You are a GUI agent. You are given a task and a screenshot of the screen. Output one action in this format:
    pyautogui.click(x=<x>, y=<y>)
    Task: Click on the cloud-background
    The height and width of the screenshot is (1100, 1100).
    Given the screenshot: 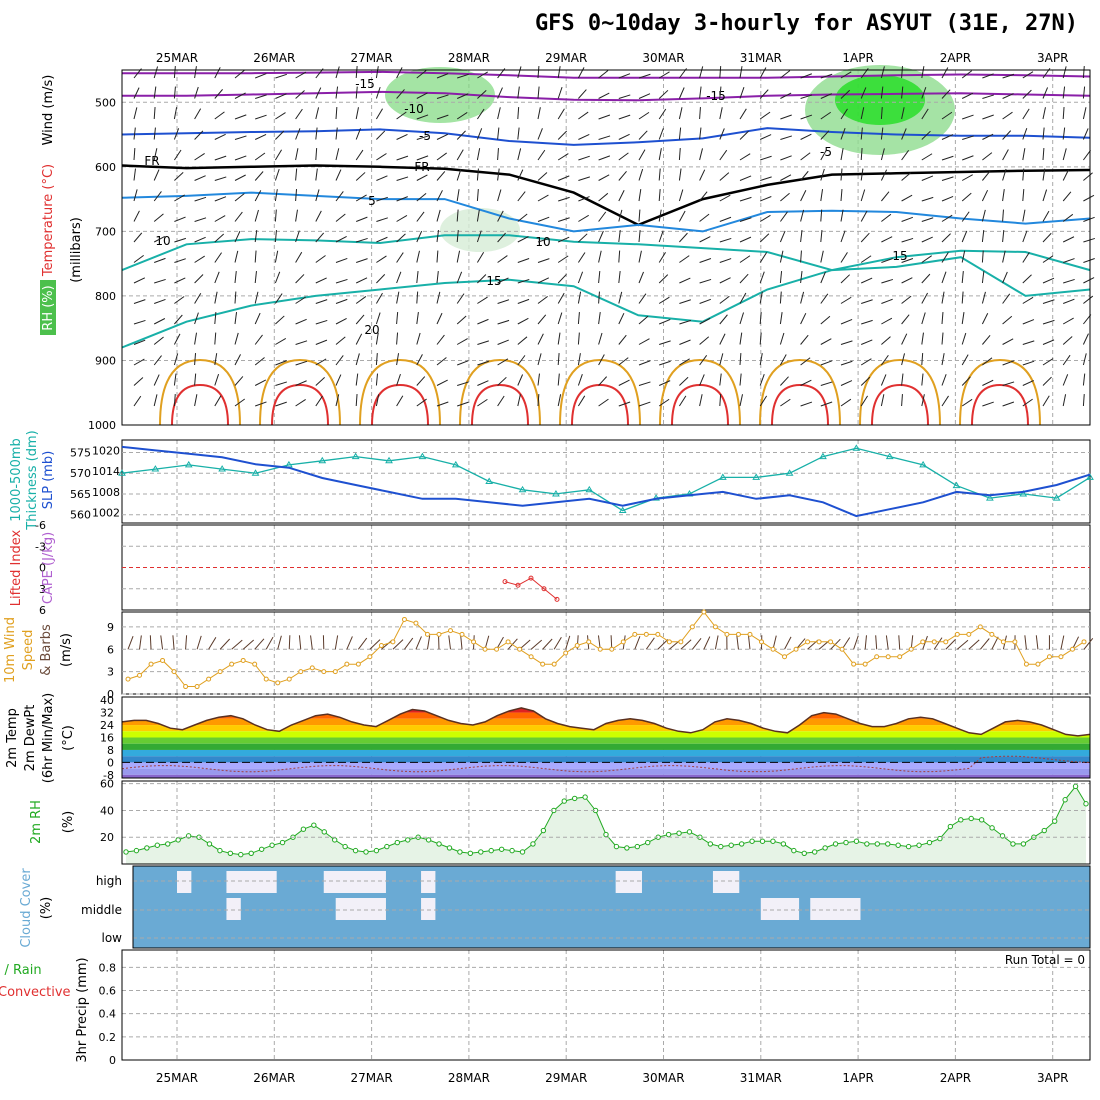 What is the action you would take?
    pyautogui.click(x=611, y=907)
    